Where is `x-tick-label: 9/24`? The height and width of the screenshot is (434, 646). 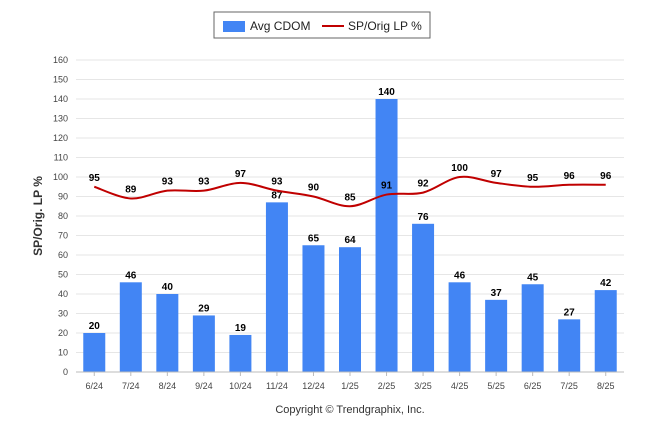 x-tick-label: 9/24 is located at coordinates (204, 386).